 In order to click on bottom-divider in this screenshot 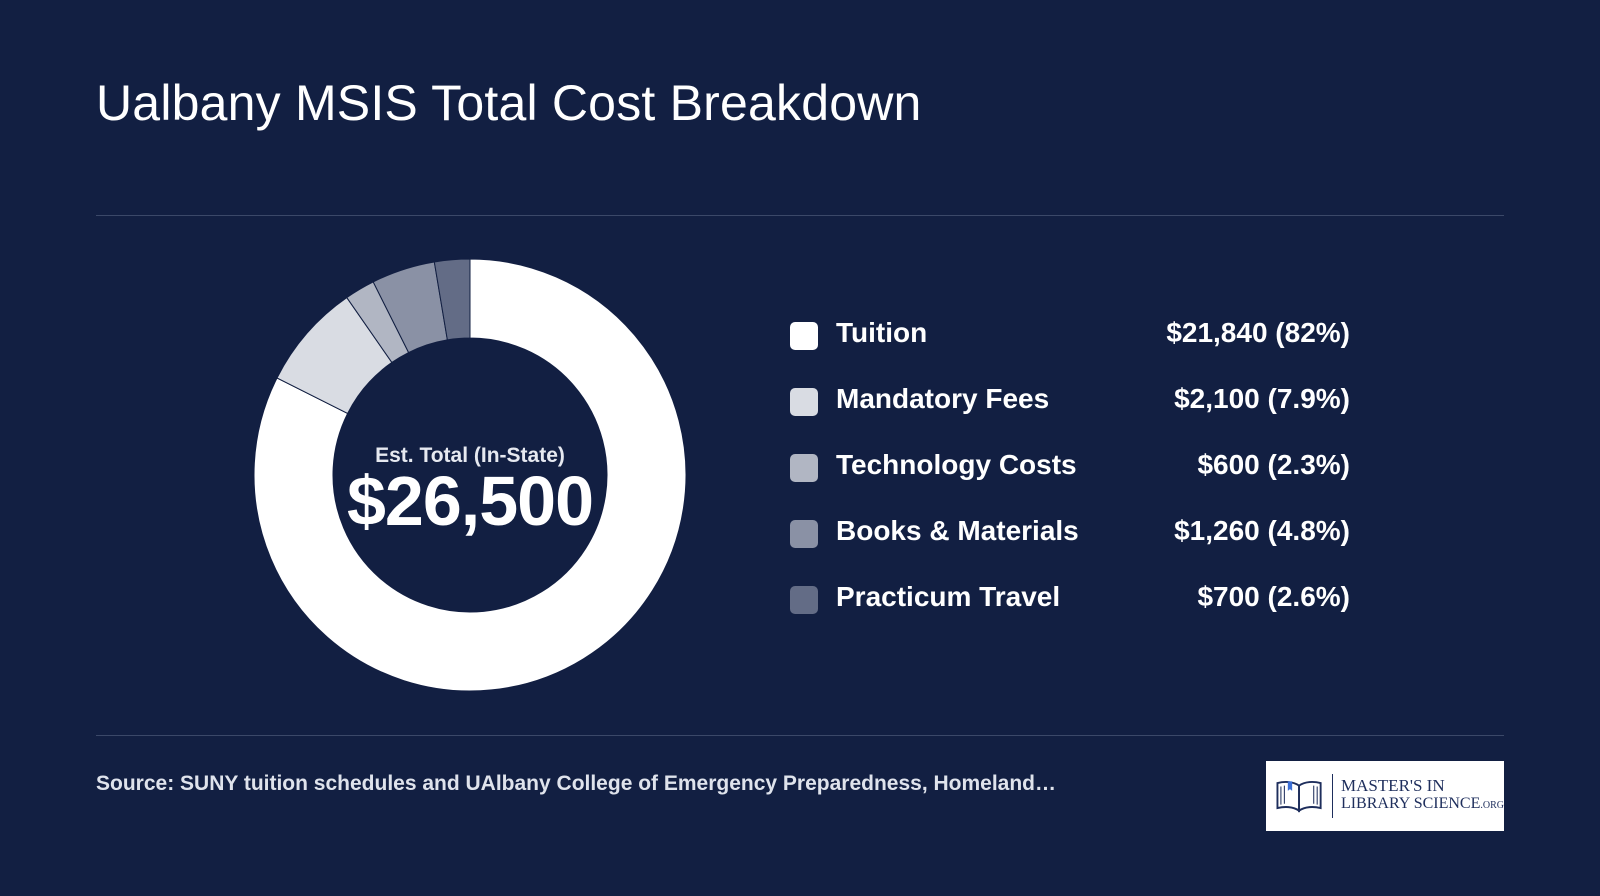, I will do `click(800, 735)`.